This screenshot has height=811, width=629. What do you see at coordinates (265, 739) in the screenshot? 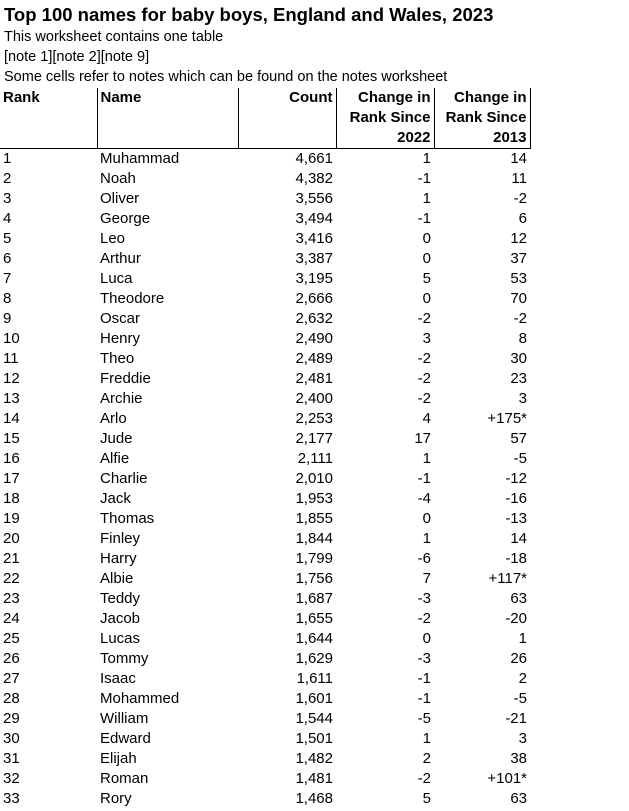
I see `table-row: 30 Edward 1,501 1 3` at bounding box center [265, 739].